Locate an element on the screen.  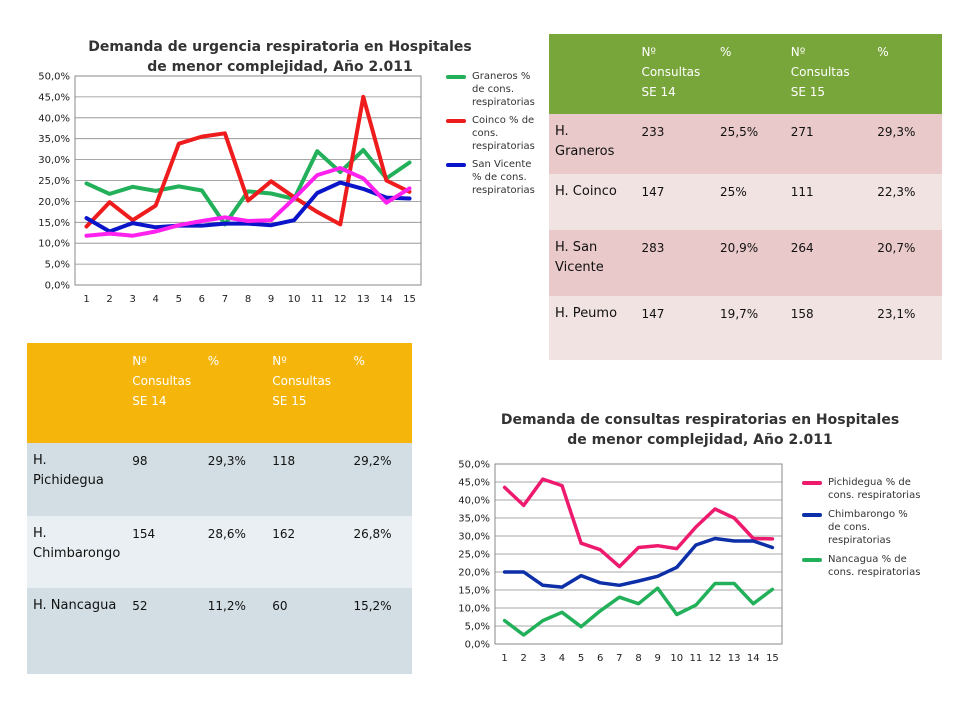
table-bottom-value-cell: 118 is located at coordinates (284, 461).